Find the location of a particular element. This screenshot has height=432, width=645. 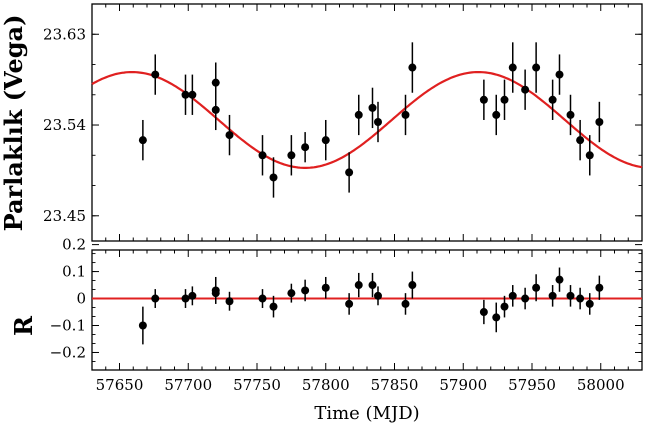

x-axis-title: Time (MJD) is located at coordinates (366, 413).